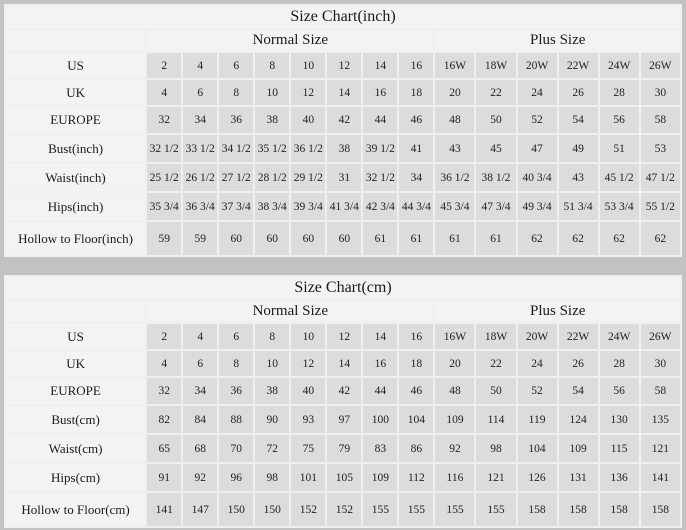 The image size is (686, 530). I want to click on row-label: Bust(inch), so click(76, 148).